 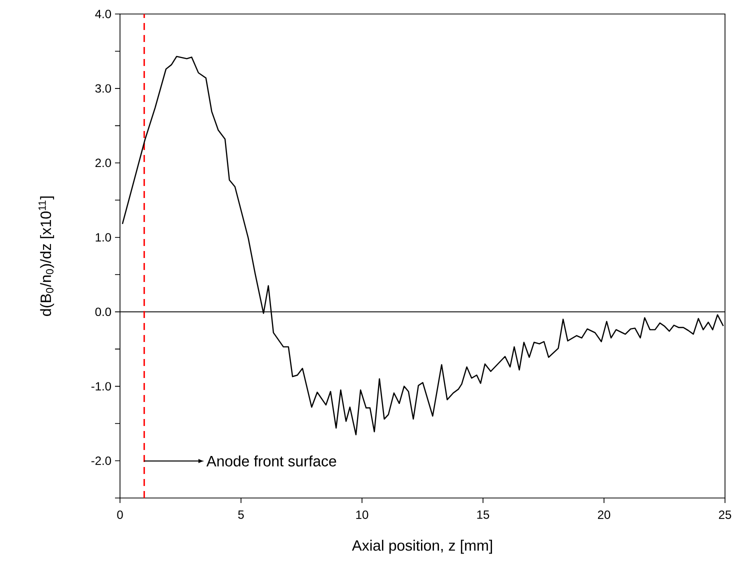 What do you see at coordinates (362, 514) in the screenshot?
I see `x-tick-label: 10` at bounding box center [362, 514].